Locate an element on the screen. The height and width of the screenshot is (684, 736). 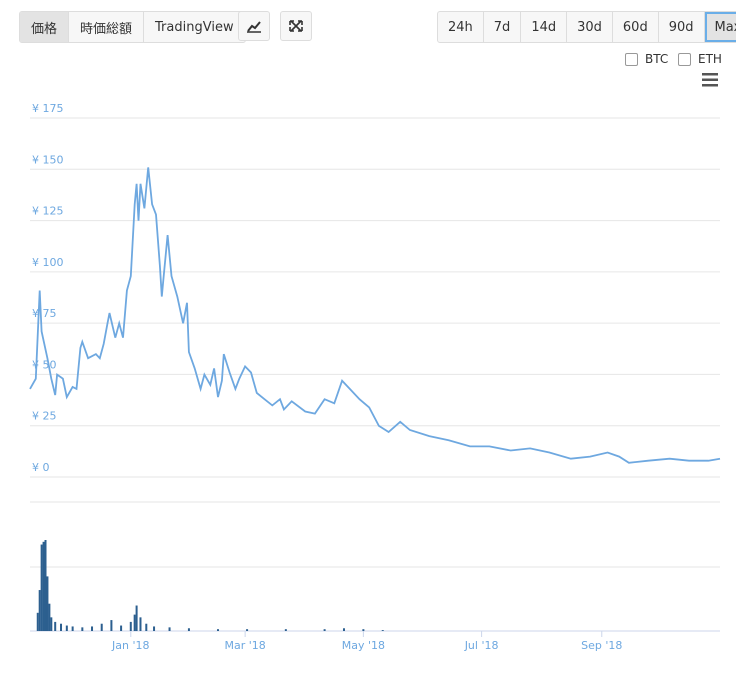
menu-icon is located at coordinates (710, 80).